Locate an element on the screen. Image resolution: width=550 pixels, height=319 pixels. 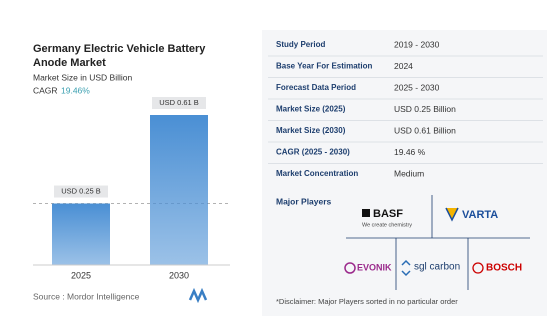
subtitle: Market Size in USD Billion is located at coordinates (82, 77).